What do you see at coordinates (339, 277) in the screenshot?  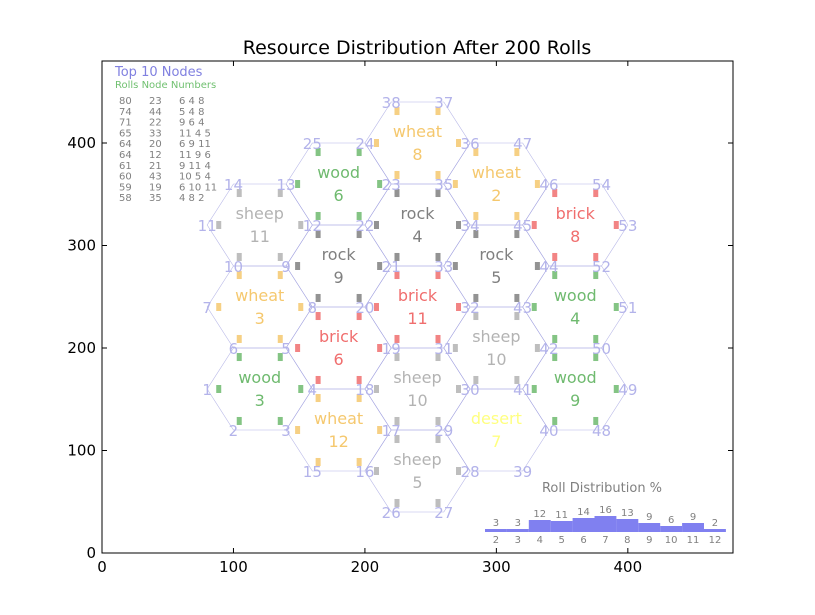 I see `tile-number-label: 9` at bounding box center [339, 277].